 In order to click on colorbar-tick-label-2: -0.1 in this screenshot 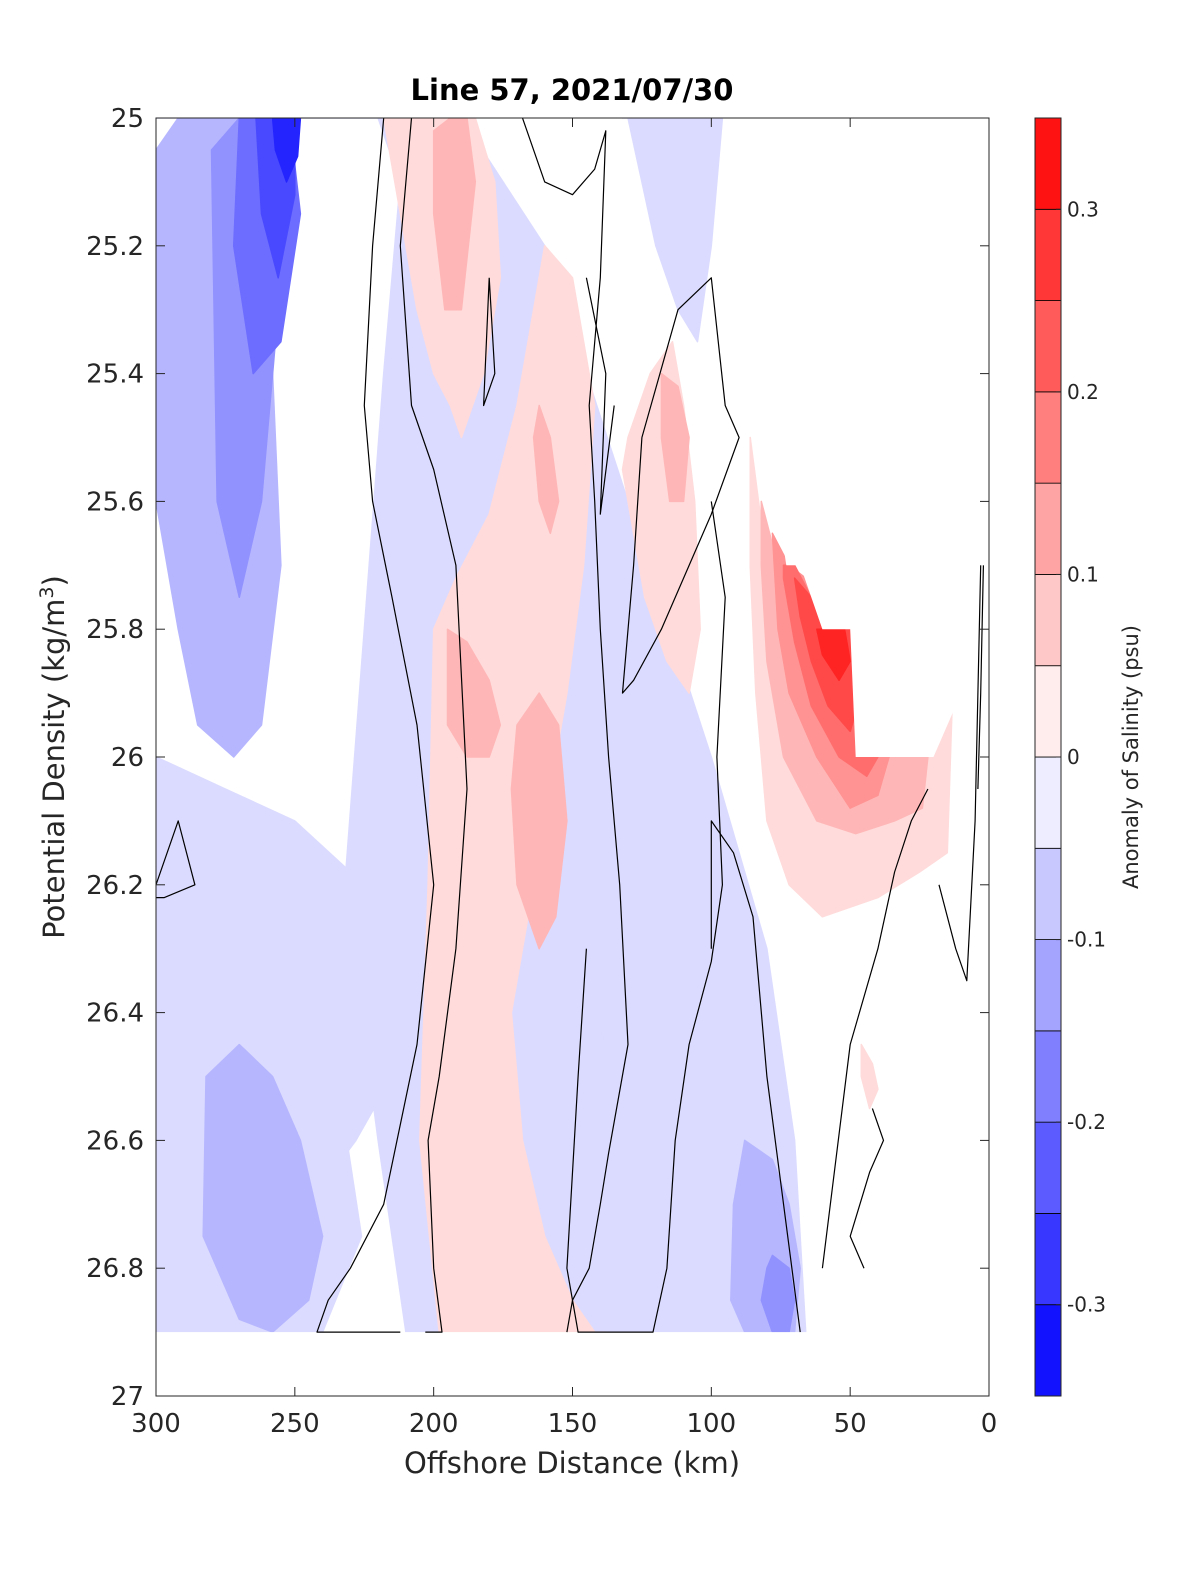, I will do `click(1086, 940)`.